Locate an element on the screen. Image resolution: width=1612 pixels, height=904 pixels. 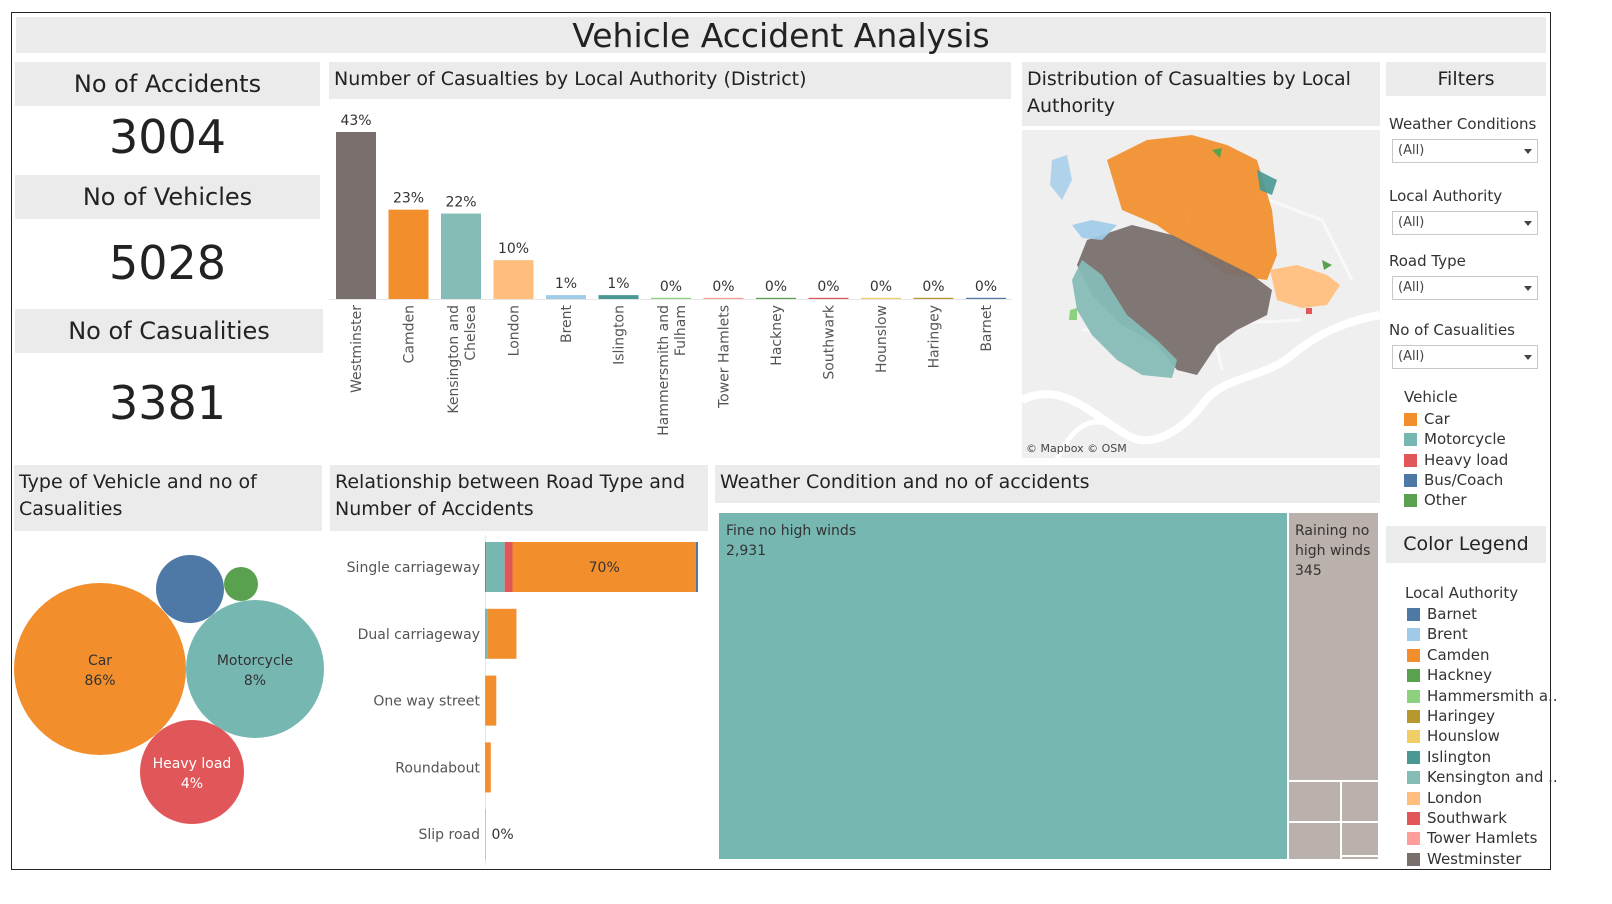
legend-label: Camden is located at coordinates (1458, 654).